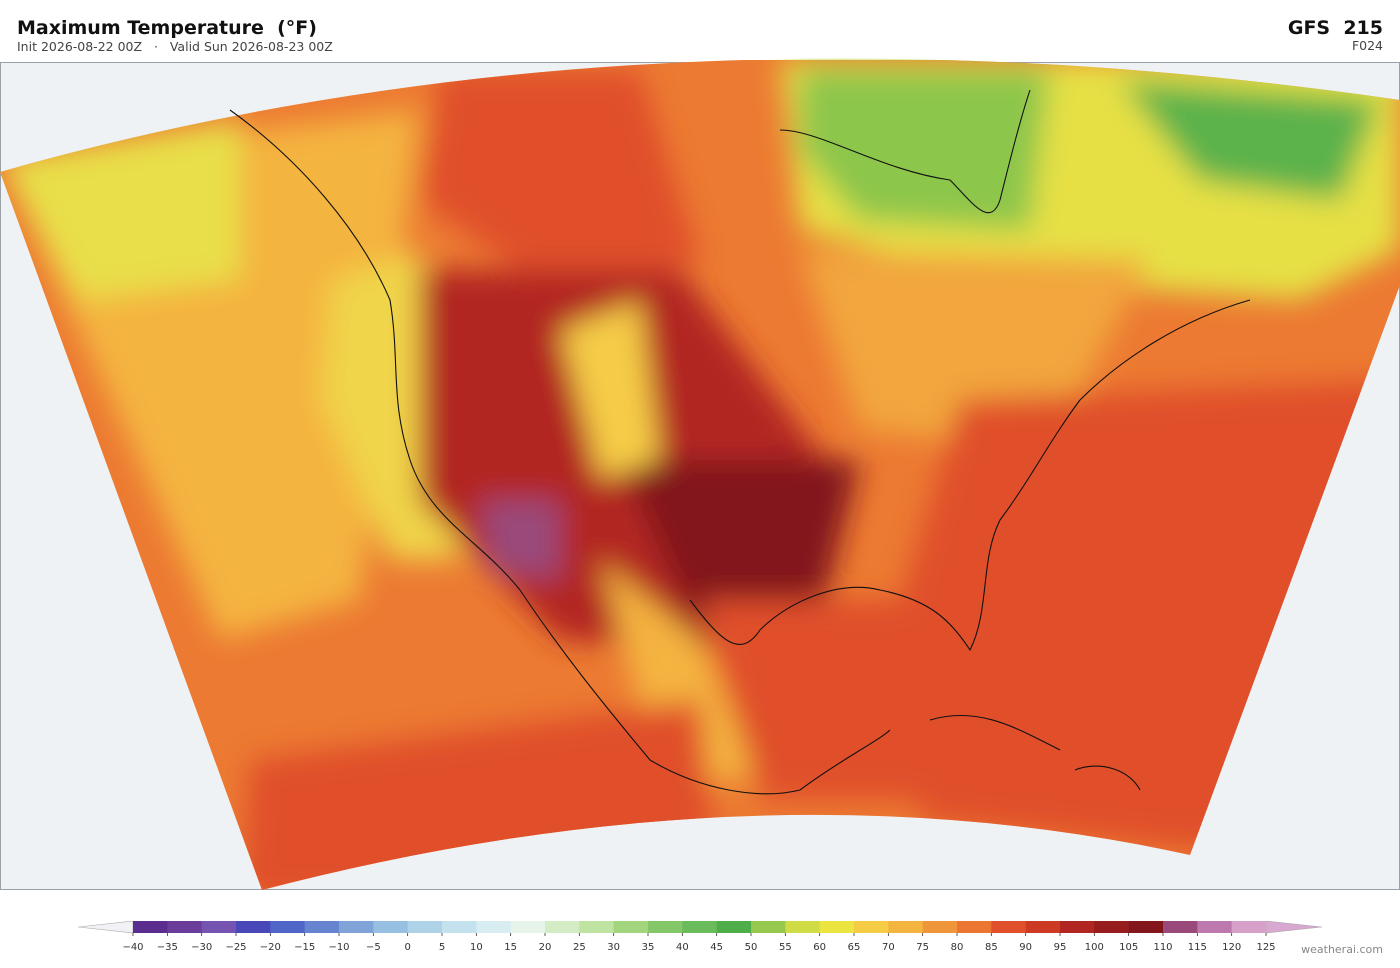 The image size is (1400, 968). Describe the element at coordinates (132, 947) in the screenshot. I see `colorbar-tick-label: −40` at that location.